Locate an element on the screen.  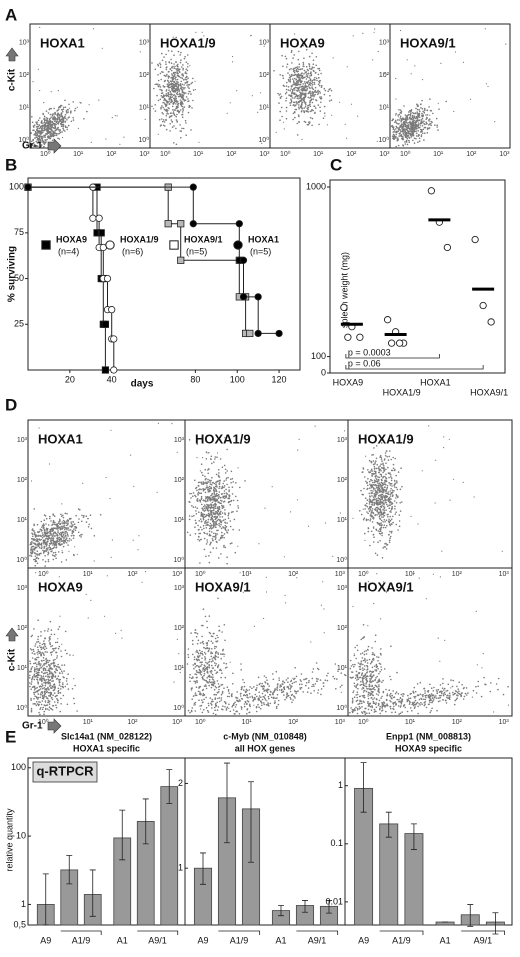
x-tick-label: 10¹ is located at coordinates (78, 154).